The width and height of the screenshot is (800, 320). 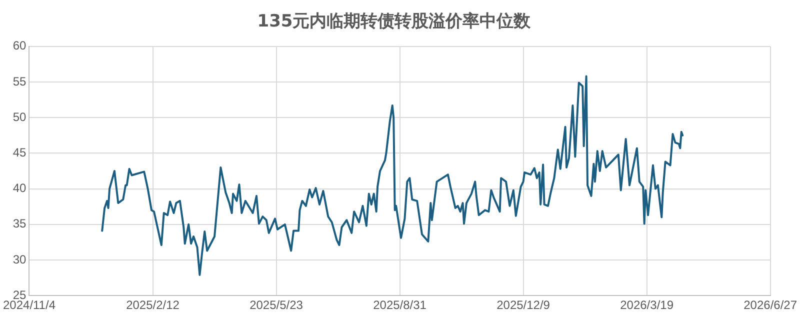 What do you see at coordinates (19, 81) in the screenshot?
I see `y-tick-label: 55` at bounding box center [19, 81].